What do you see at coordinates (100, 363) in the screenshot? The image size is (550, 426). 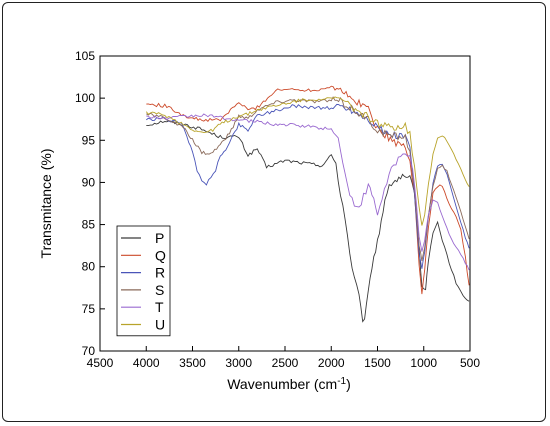 I see `x-tick-label: 4500` at bounding box center [100, 363].